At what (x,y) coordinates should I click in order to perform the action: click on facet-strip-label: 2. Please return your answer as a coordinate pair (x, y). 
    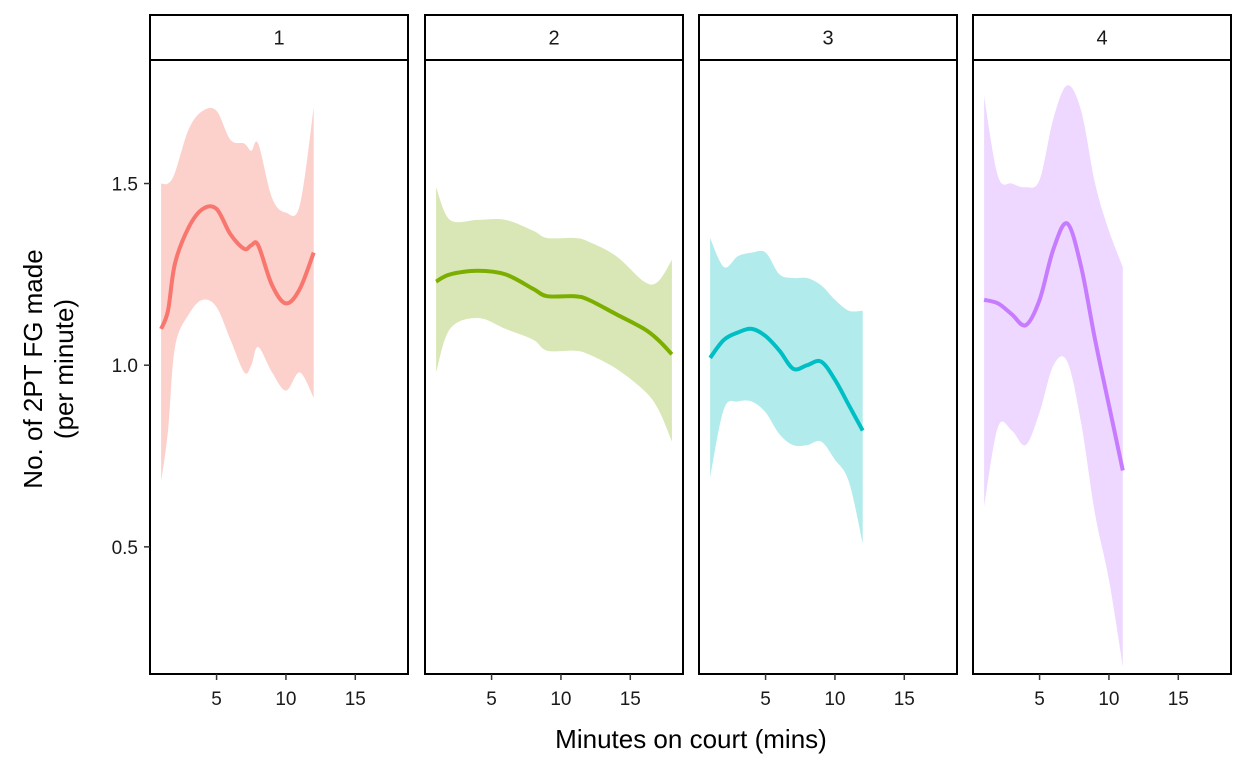
    Looking at the image, I should click on (553, 39).